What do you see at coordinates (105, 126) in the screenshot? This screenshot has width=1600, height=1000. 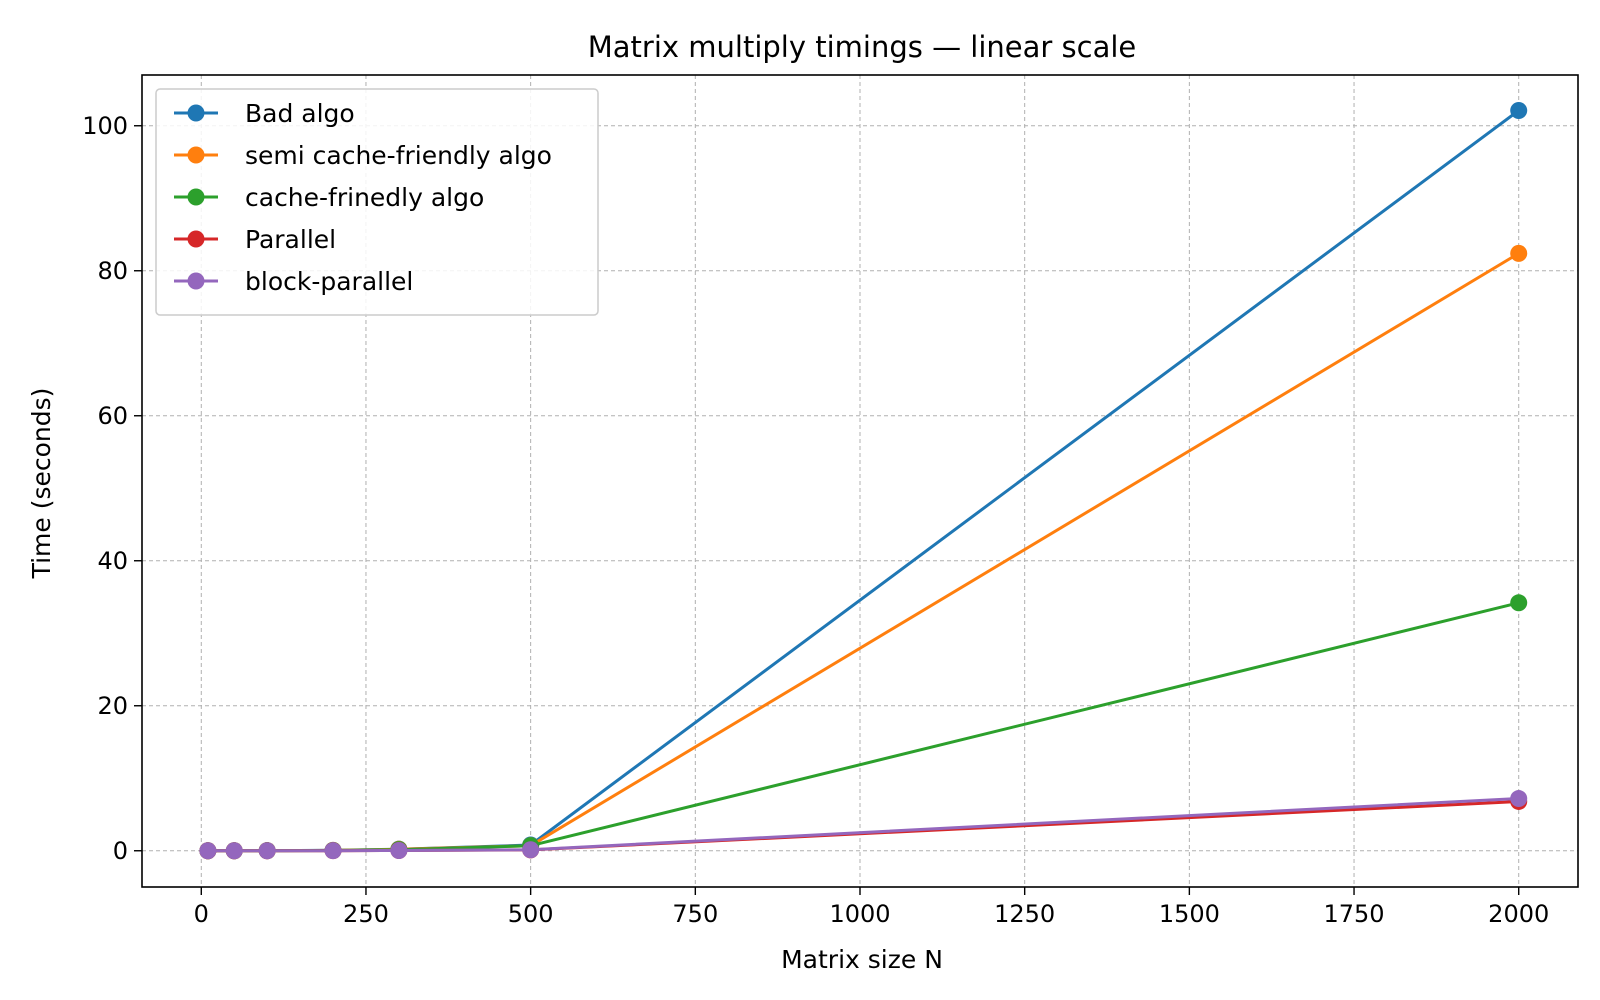 I see `y-tick-label: 100` at bounding box center [105, 126].